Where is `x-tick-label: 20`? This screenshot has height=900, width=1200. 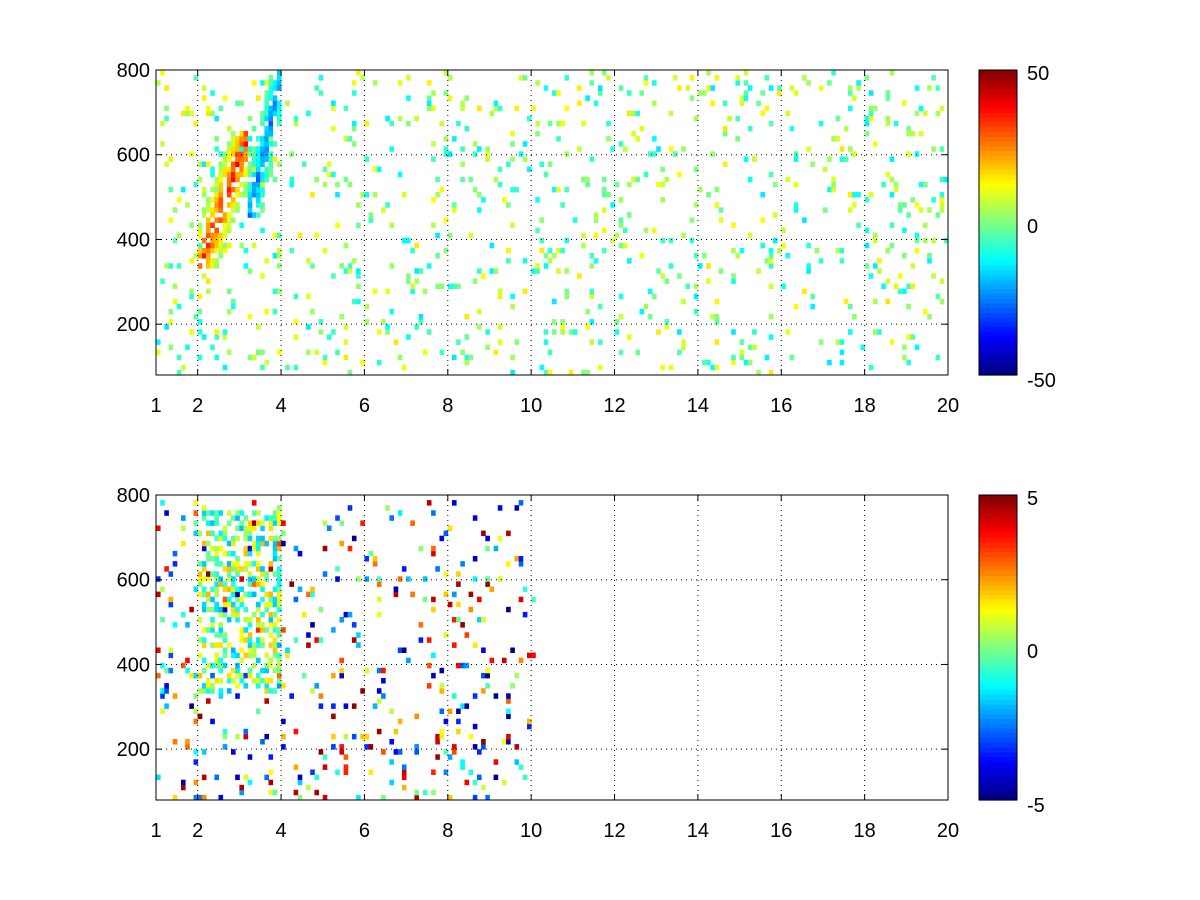 x-tick-label: 20 is located at coordinates (948, 831).